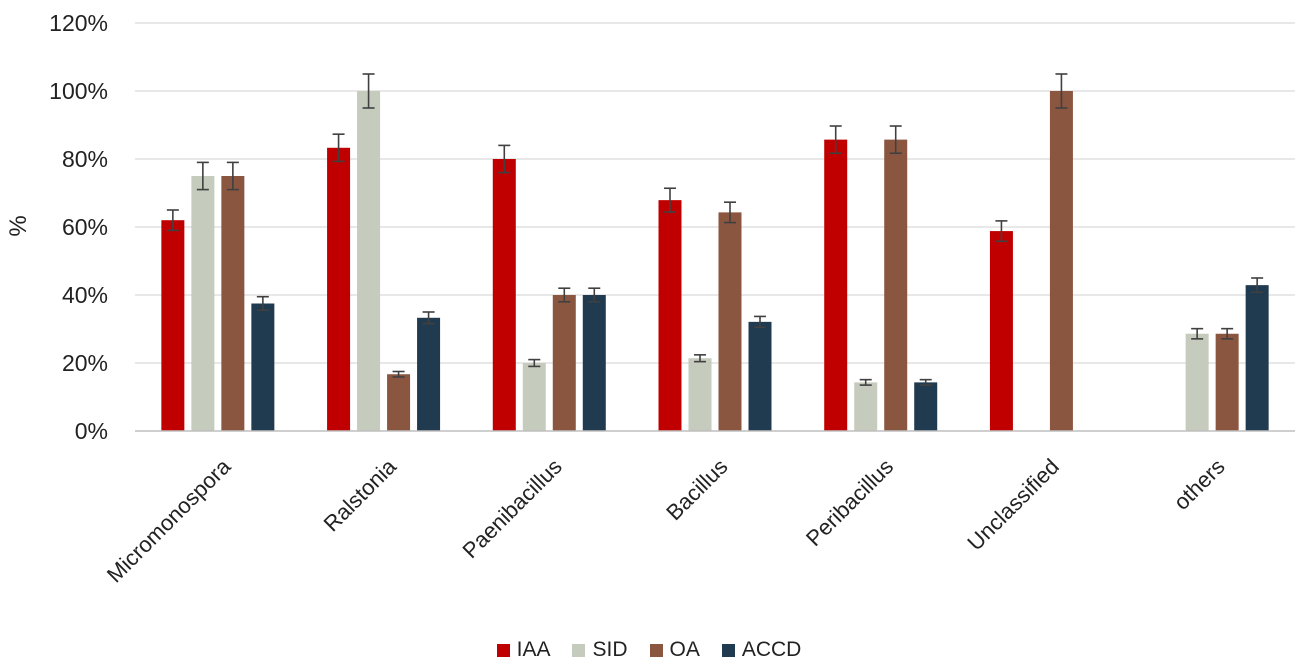  I want to click on x-tick-label: Bacillus, so click(696, 489).